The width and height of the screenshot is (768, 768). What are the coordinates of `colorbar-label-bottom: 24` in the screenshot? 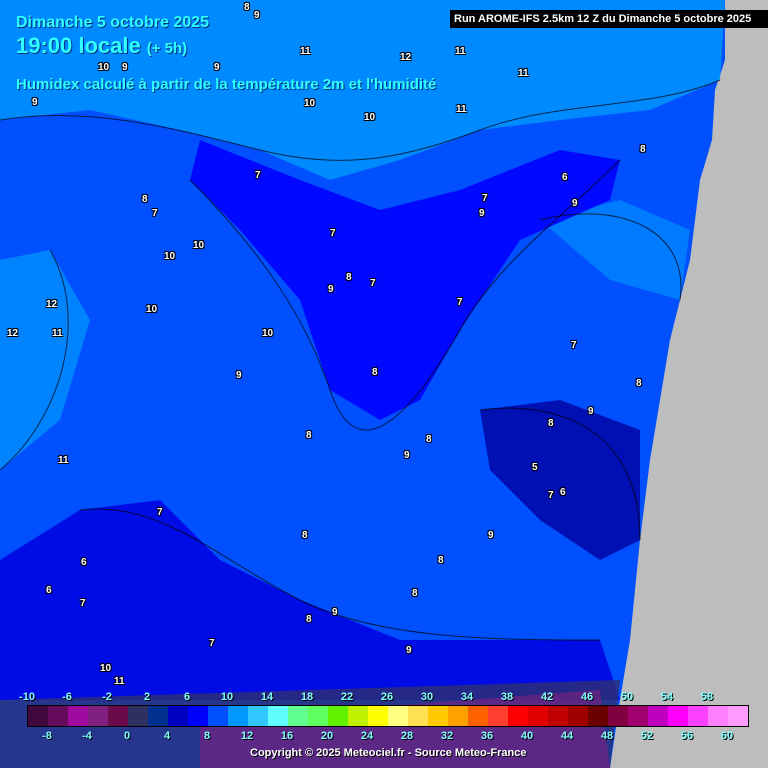 It's located at (367, 736).